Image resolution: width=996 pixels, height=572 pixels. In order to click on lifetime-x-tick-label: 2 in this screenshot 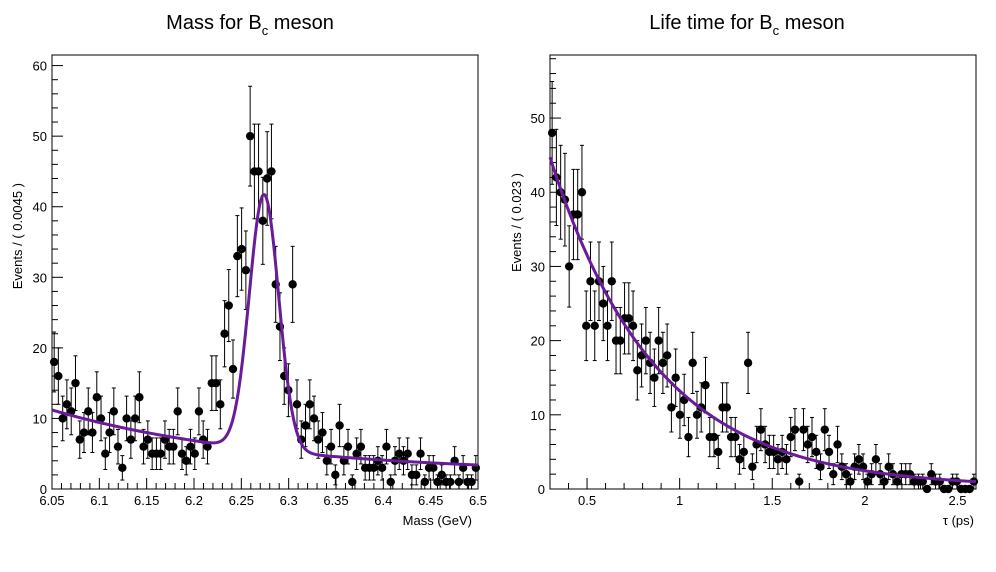, I will do `click(864, 500)`.